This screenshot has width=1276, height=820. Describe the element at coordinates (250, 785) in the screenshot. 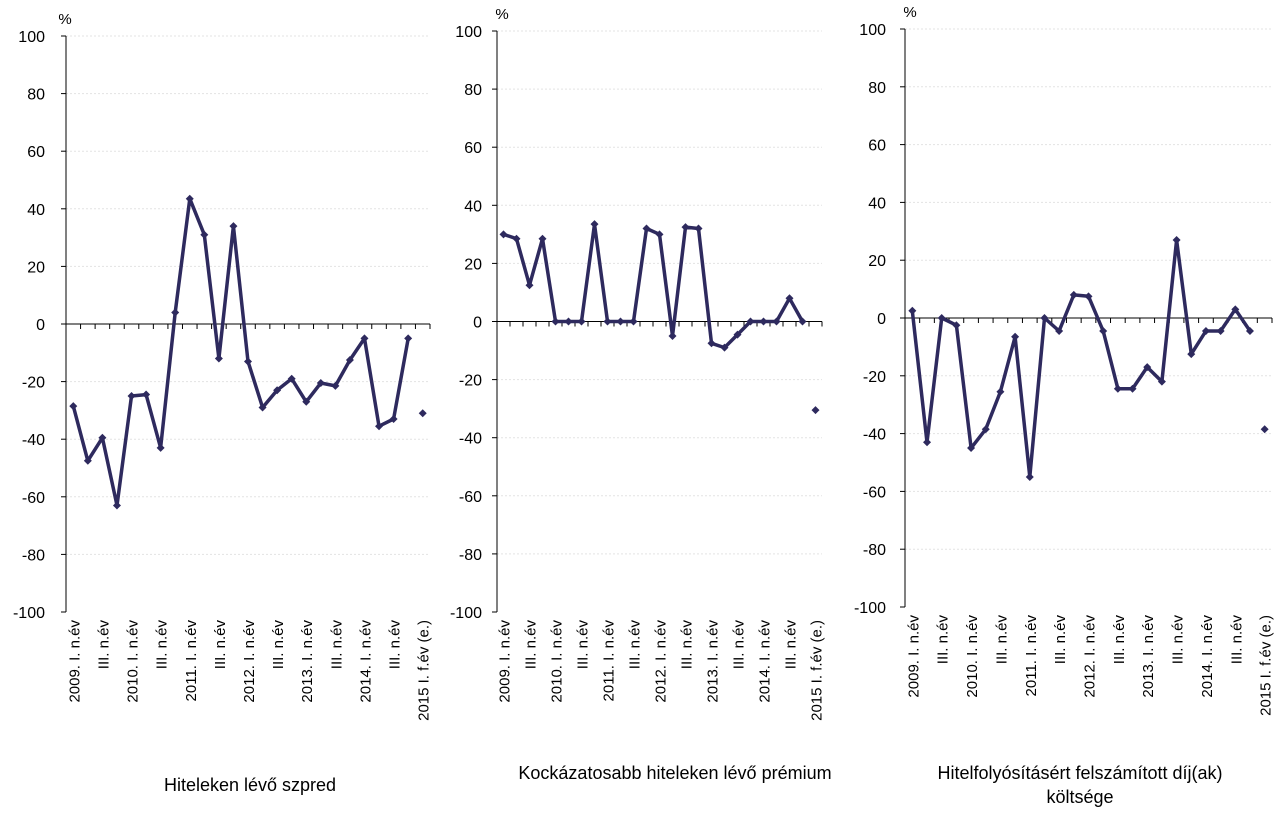

I see `chart-title-1: Hiteleken lévő szpred` at that location.